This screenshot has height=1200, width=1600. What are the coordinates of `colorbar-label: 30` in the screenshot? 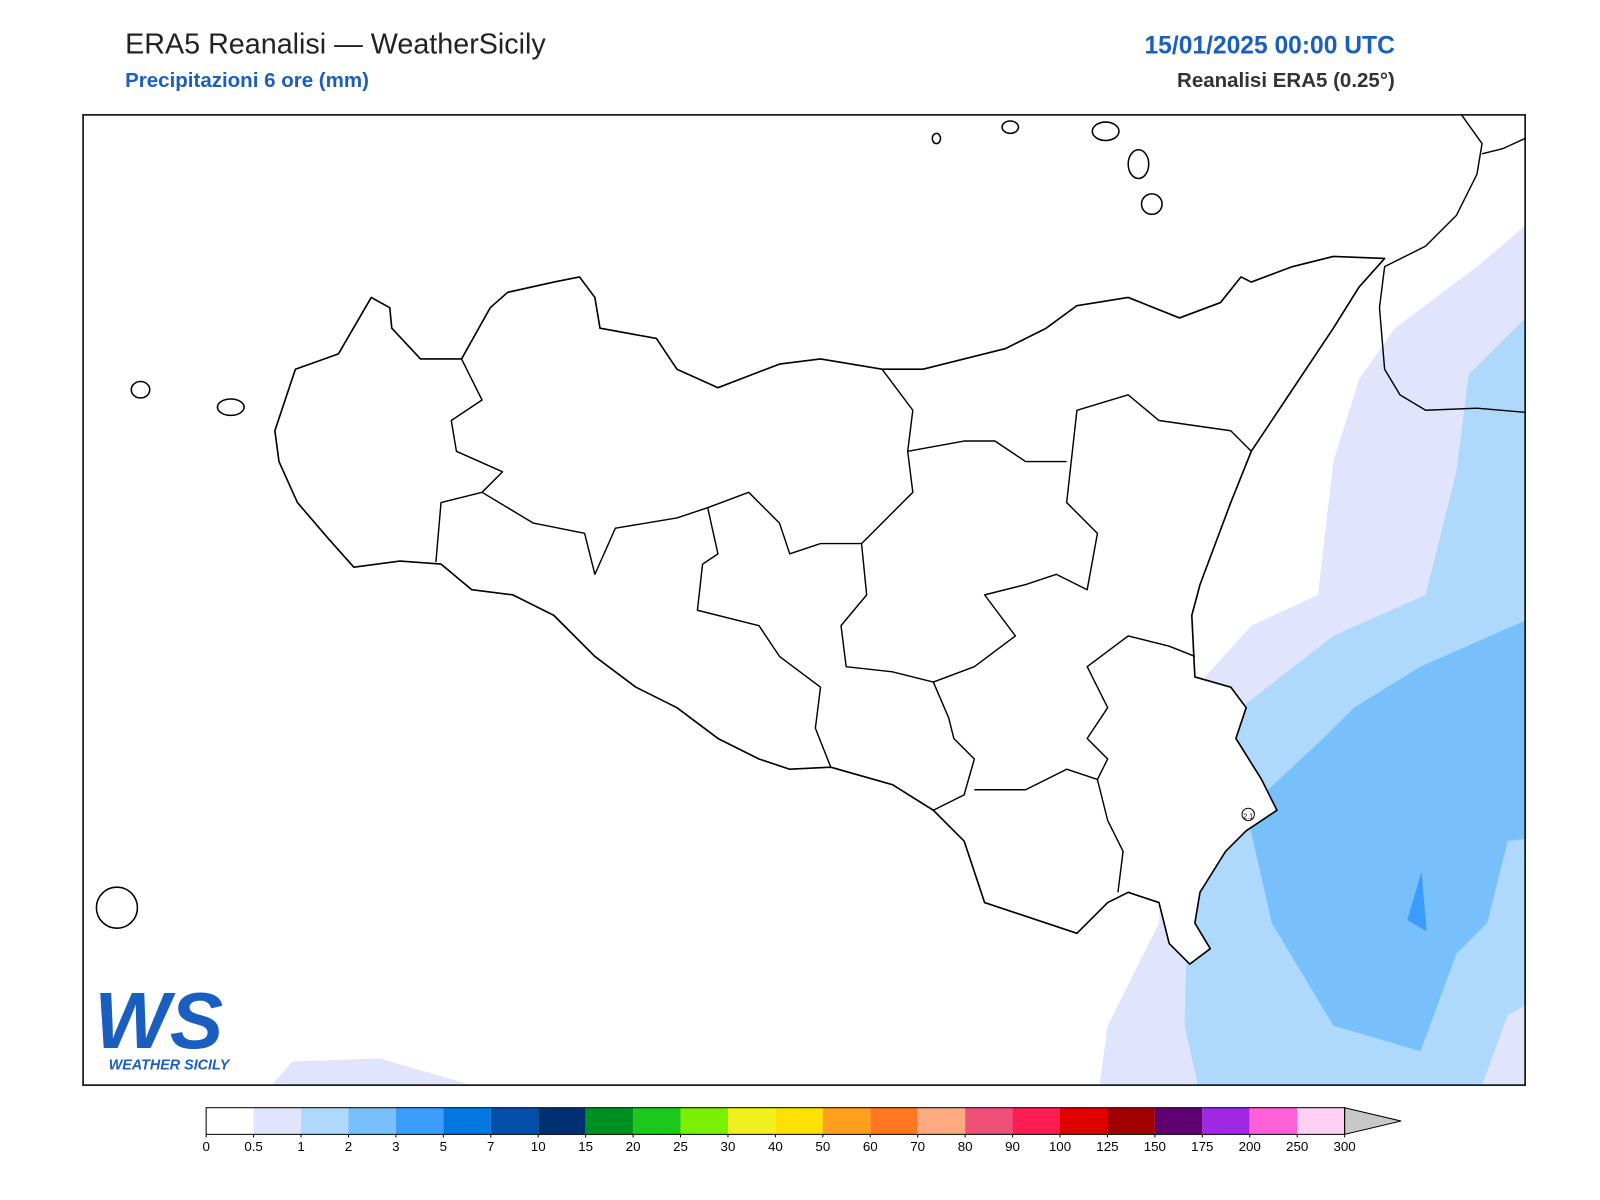 It's located at (728, 1146).